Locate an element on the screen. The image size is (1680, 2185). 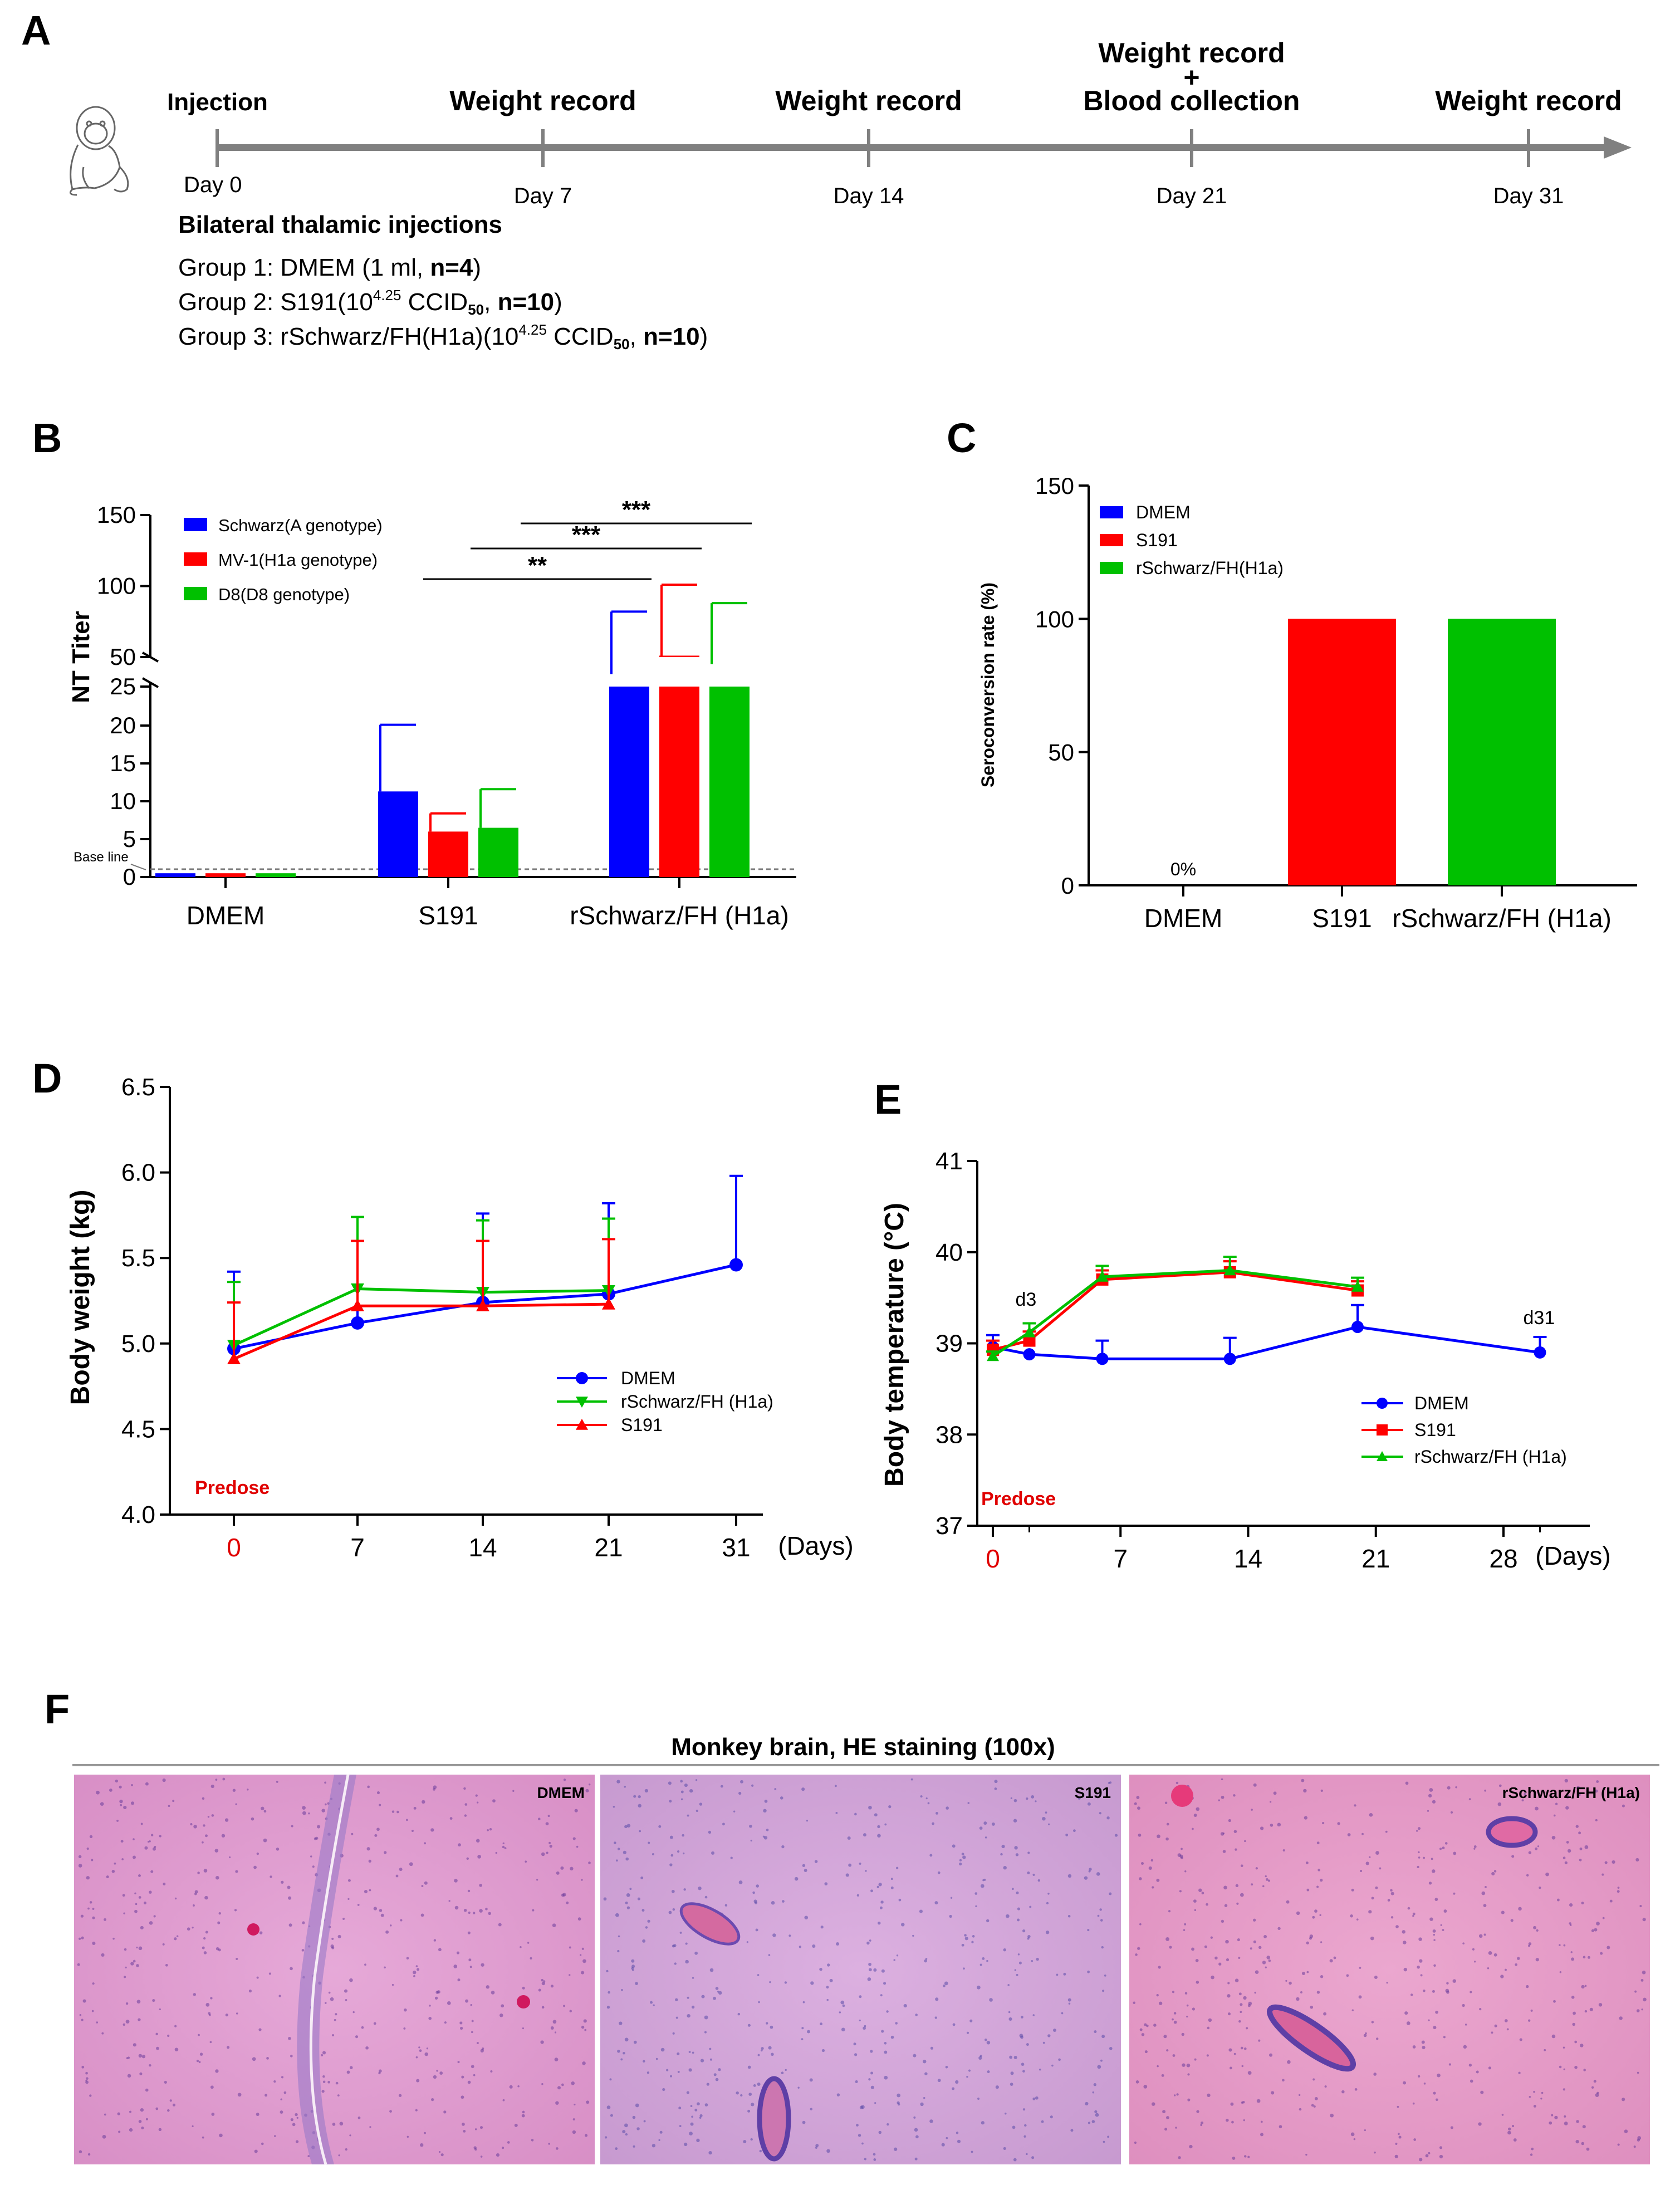
y-axis-title: Body weight (kg) is located at coordinates (80, 1298).